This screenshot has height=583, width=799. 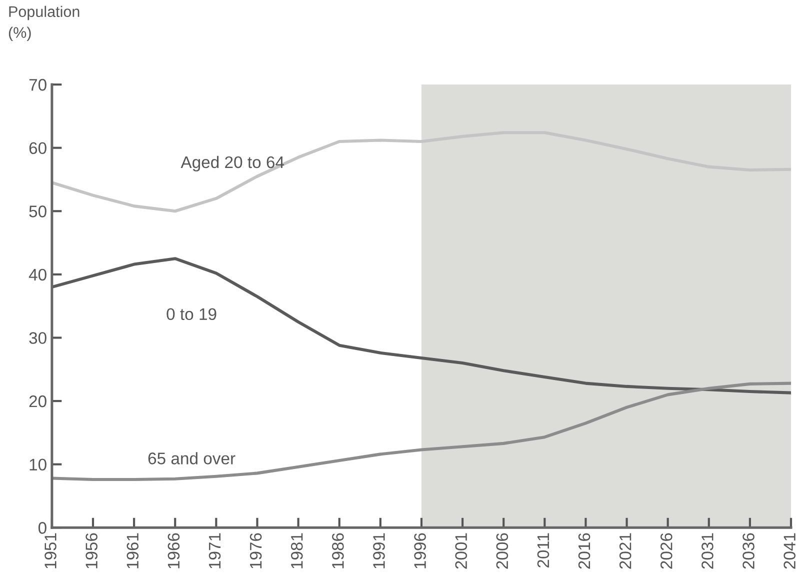 What do you see at coordinates (379, 550) in the screenshot?
I see `x-tick-label: 1991` at bounding box center [379, 550].